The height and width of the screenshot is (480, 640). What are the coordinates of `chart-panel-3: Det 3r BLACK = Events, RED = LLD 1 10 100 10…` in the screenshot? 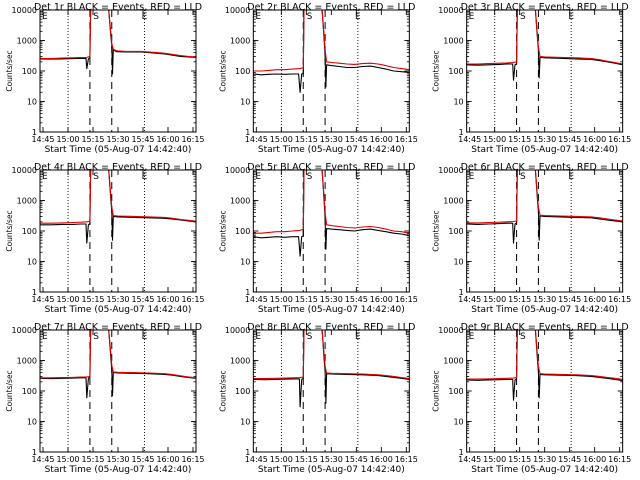 It's located at (532, 78).